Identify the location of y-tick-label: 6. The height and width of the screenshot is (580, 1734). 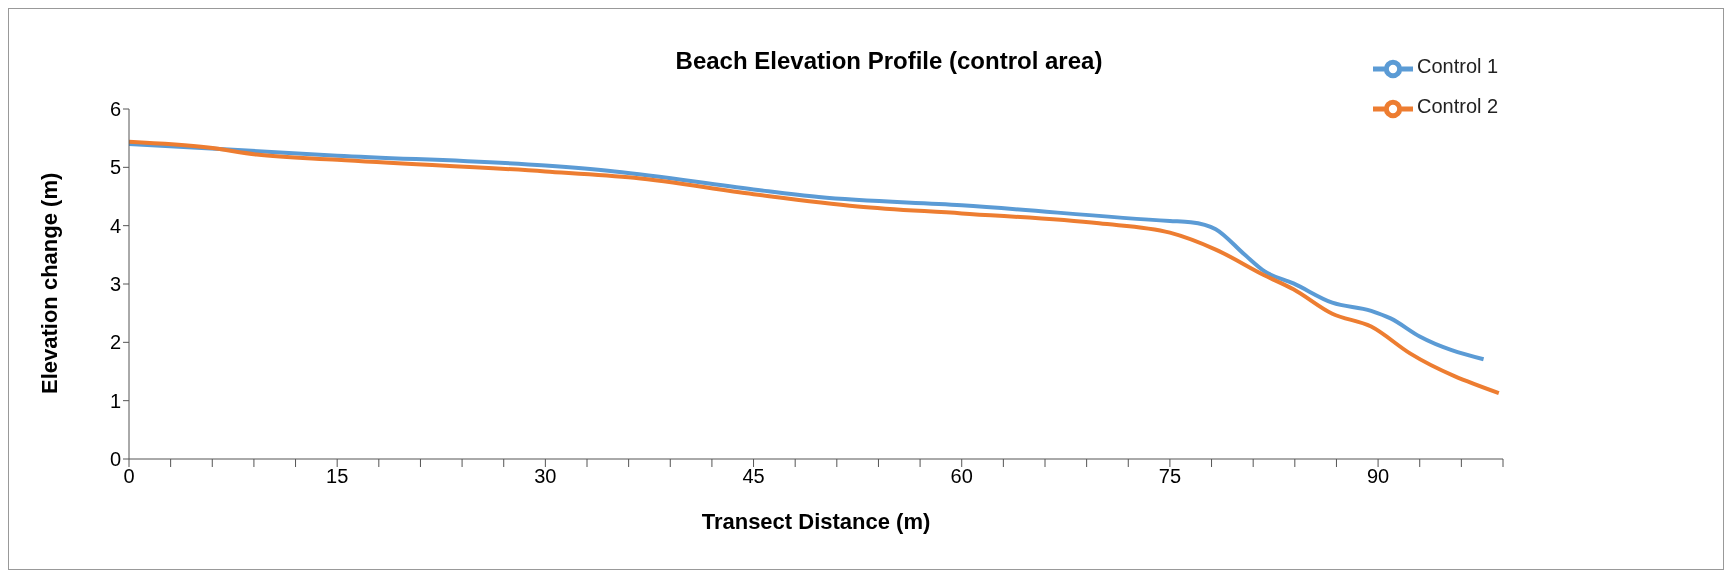
(115, 109).